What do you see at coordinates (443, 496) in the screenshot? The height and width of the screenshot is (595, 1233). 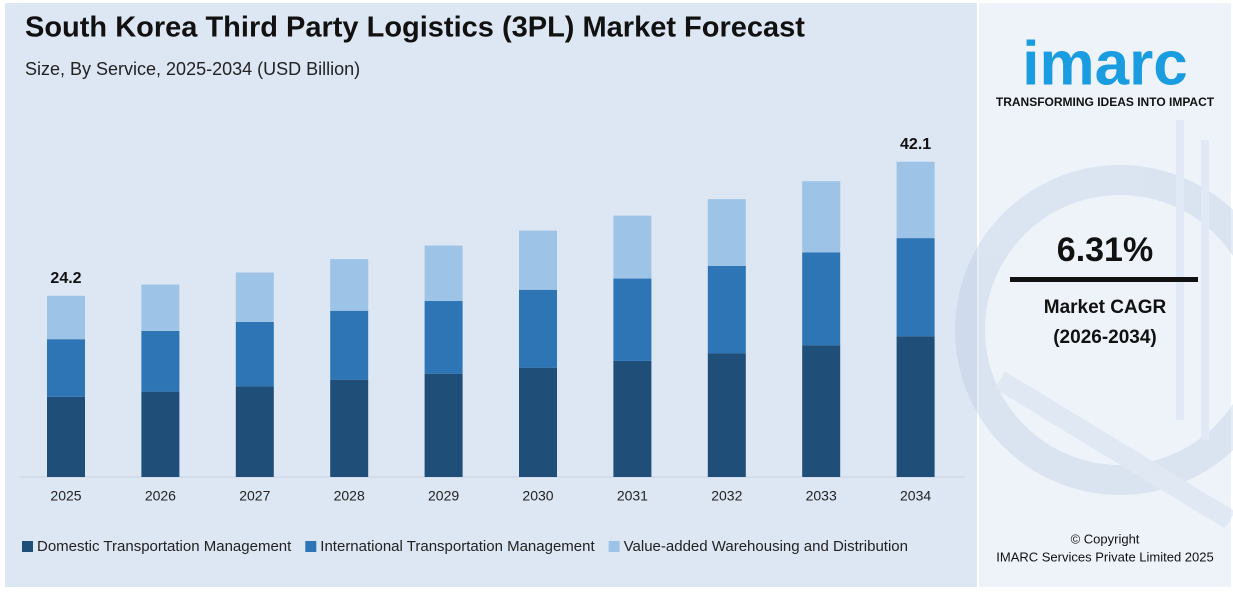 I see `x-tick-label: 2029` at bounding box center [443, 496].